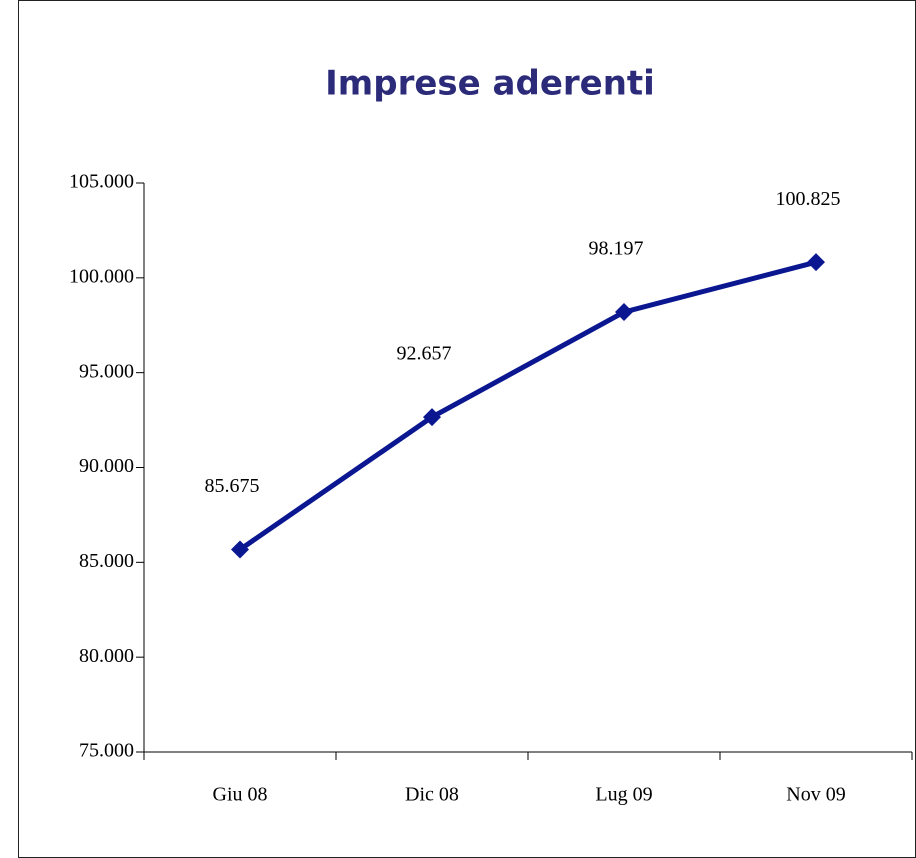 The height and width of the screenshot is (858, 916). Describe the element at coordinates (616, 249) in the screenshot. I see `data-label: 98.197` at that location.